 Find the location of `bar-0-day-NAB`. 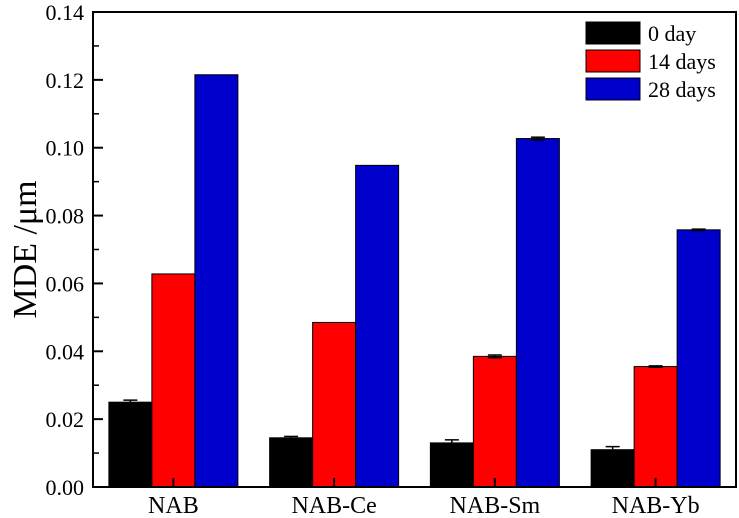

bar-0-day-NAB is located at coordinates (130, 444).